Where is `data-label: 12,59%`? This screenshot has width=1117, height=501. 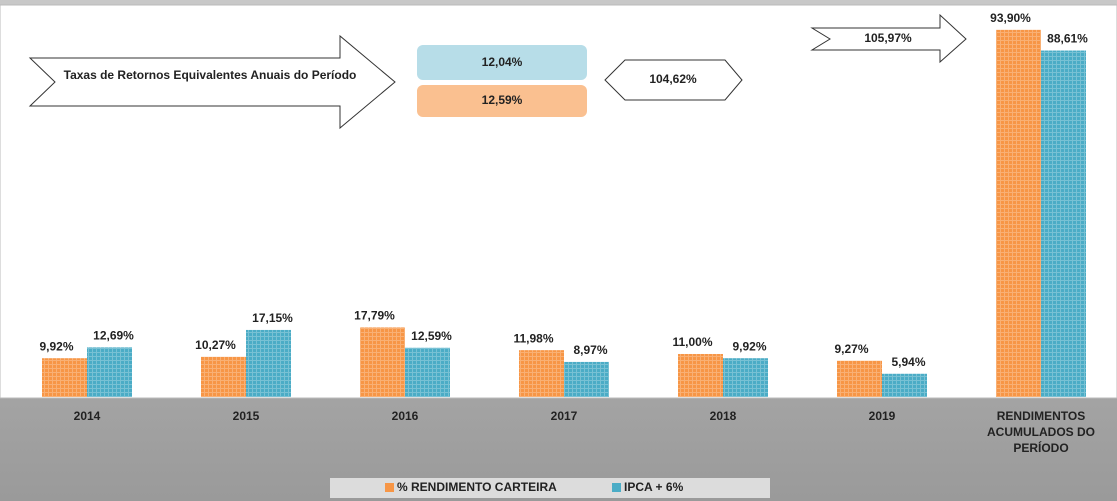
data-label: 12,59% is located at coordinates (431, 336).